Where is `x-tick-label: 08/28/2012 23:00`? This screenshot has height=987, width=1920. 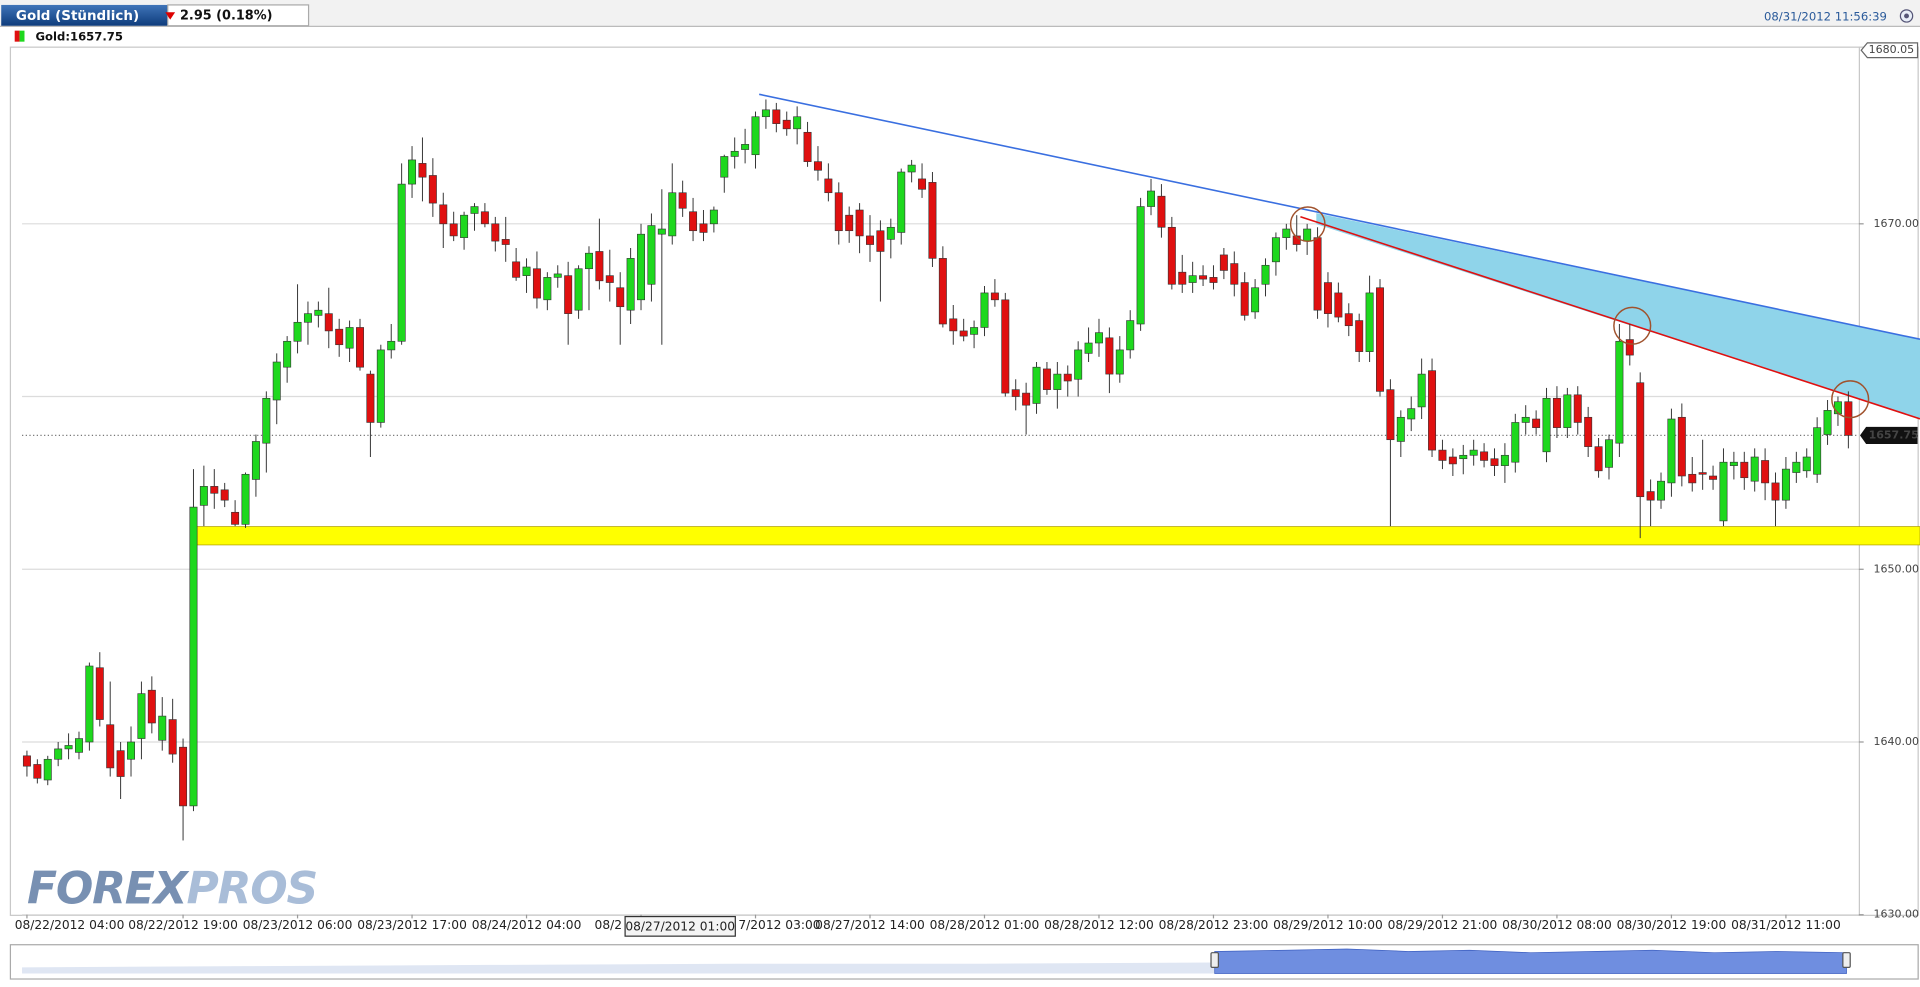 x-tick-label: 08/28/2012 23:00 is located at coordinates (1214, 925).